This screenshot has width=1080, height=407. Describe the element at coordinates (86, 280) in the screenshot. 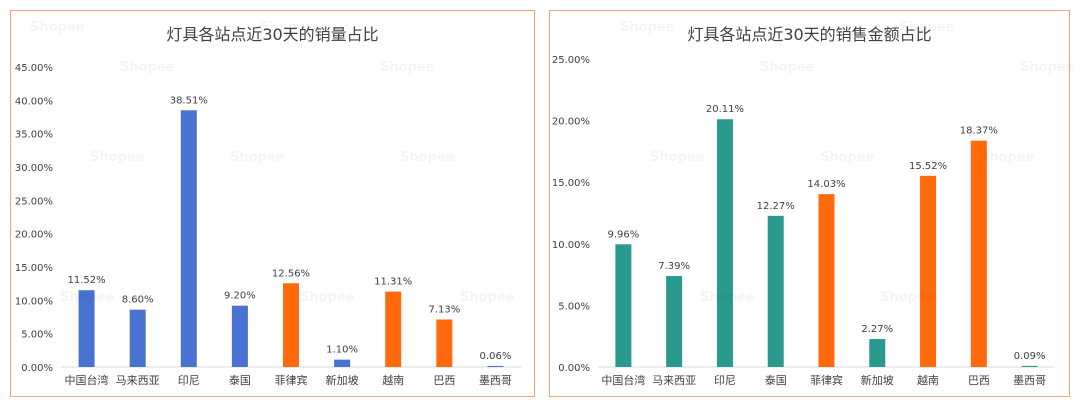

I see `data-label: 11.52%` at that location.